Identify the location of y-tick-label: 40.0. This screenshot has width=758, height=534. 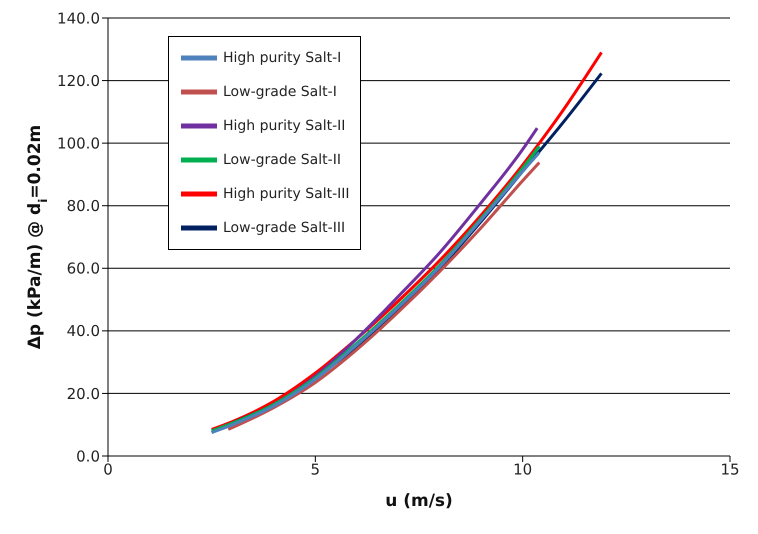
(83, 331).